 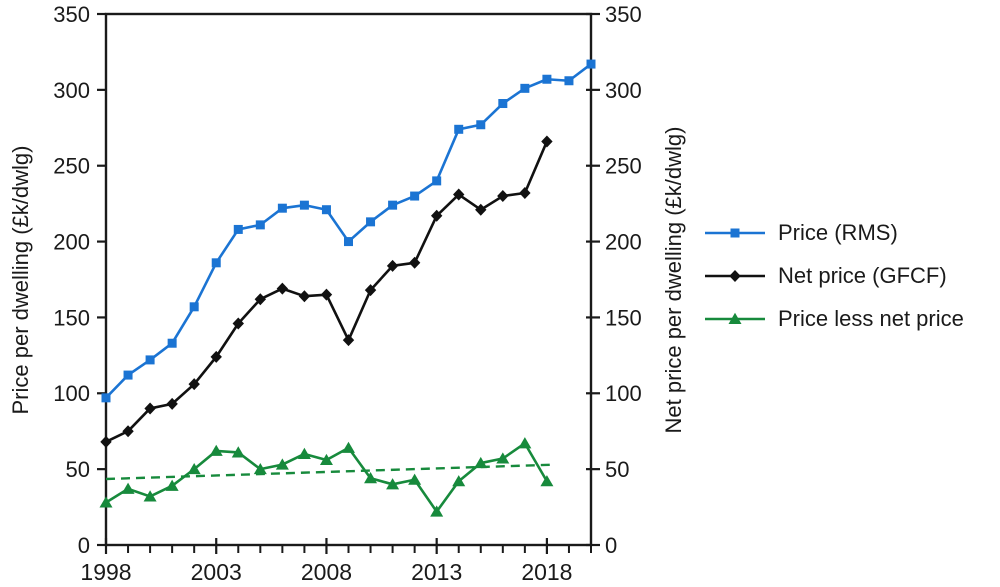 I want to click on legend-label-price-rms: Price (RMS), so click(x=838, y=232).